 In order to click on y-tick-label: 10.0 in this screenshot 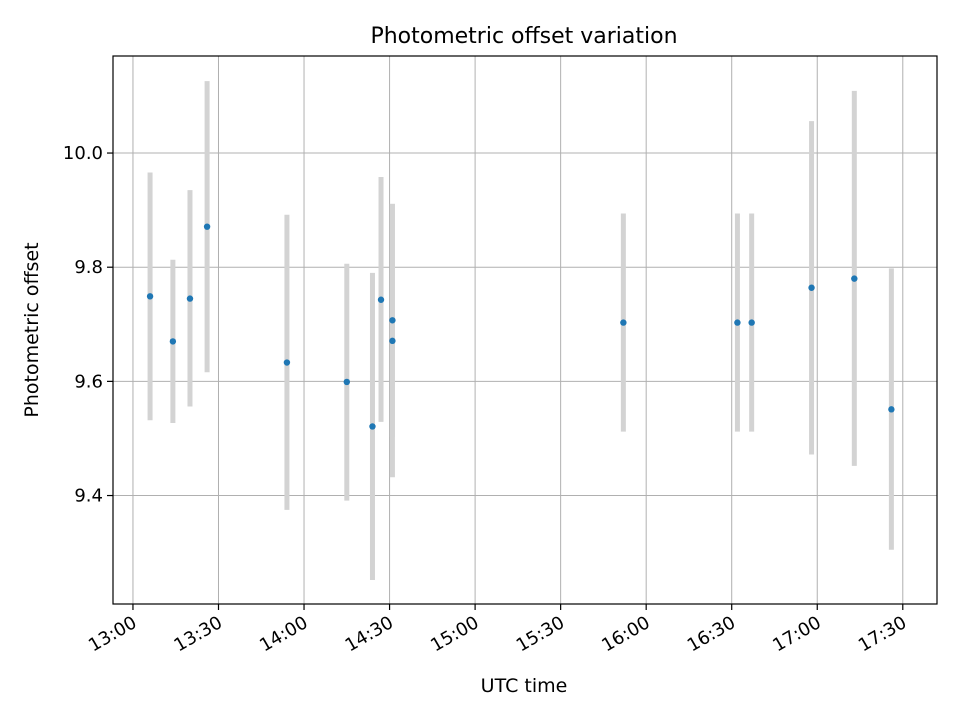, I will do `click(83, 153)`.